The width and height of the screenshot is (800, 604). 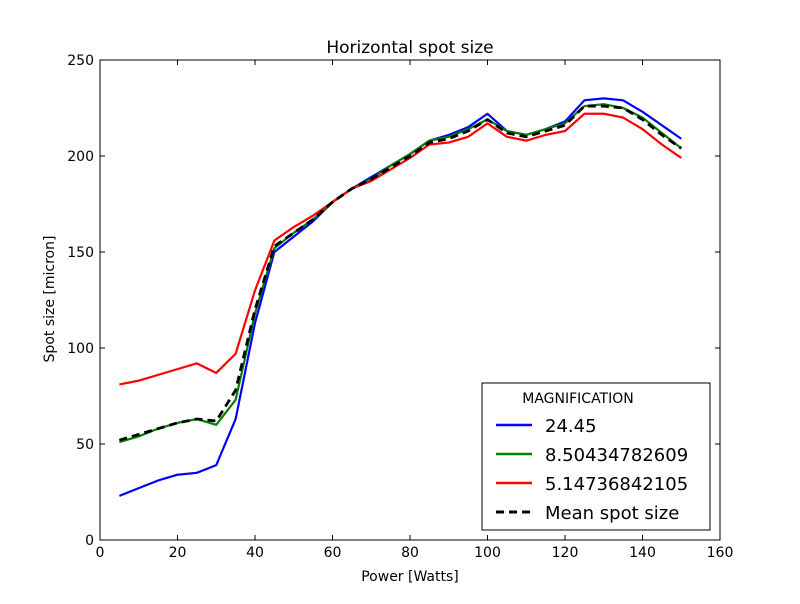 What do you see at coordinates (80, 349) in the screenshot?
I see `y-tick-label: 100` at bounding box center [80, 349].